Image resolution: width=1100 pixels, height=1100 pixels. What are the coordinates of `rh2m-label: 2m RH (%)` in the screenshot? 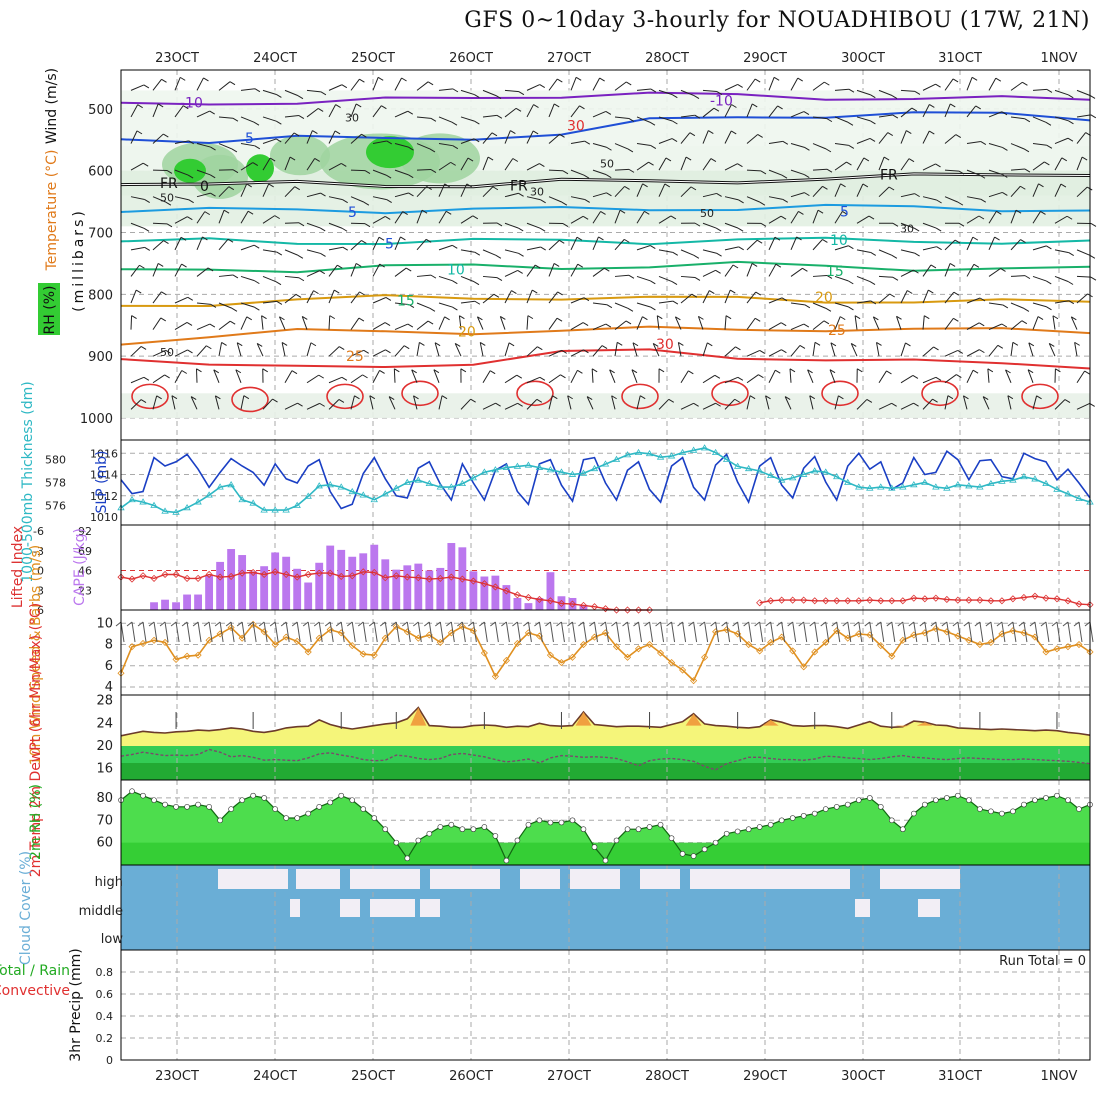 It's located at (36, 822).